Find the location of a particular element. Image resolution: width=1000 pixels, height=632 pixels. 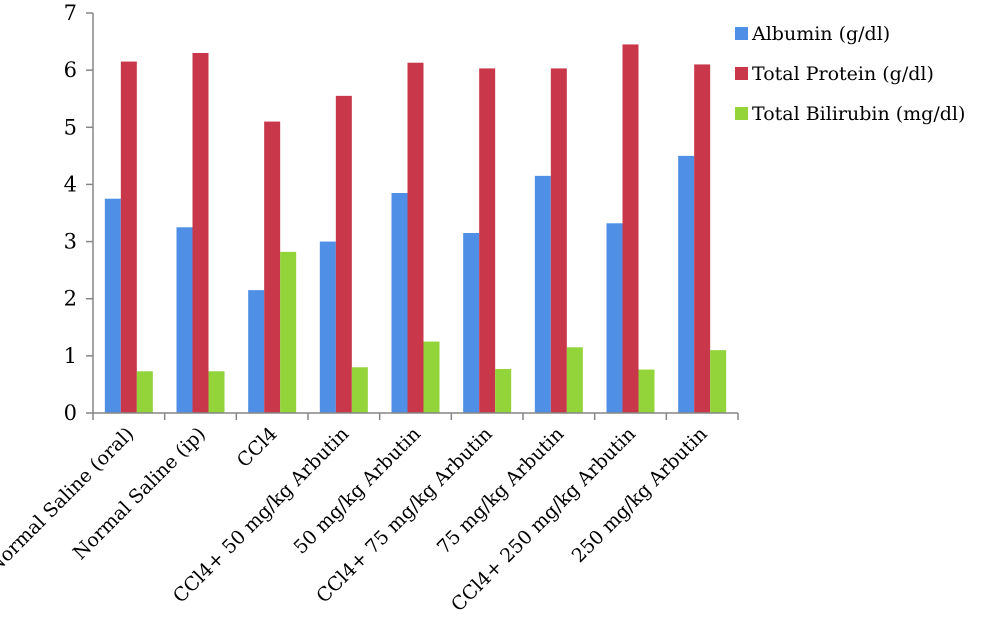

y-tick-label: 4 is located at coordinates (70, 184).